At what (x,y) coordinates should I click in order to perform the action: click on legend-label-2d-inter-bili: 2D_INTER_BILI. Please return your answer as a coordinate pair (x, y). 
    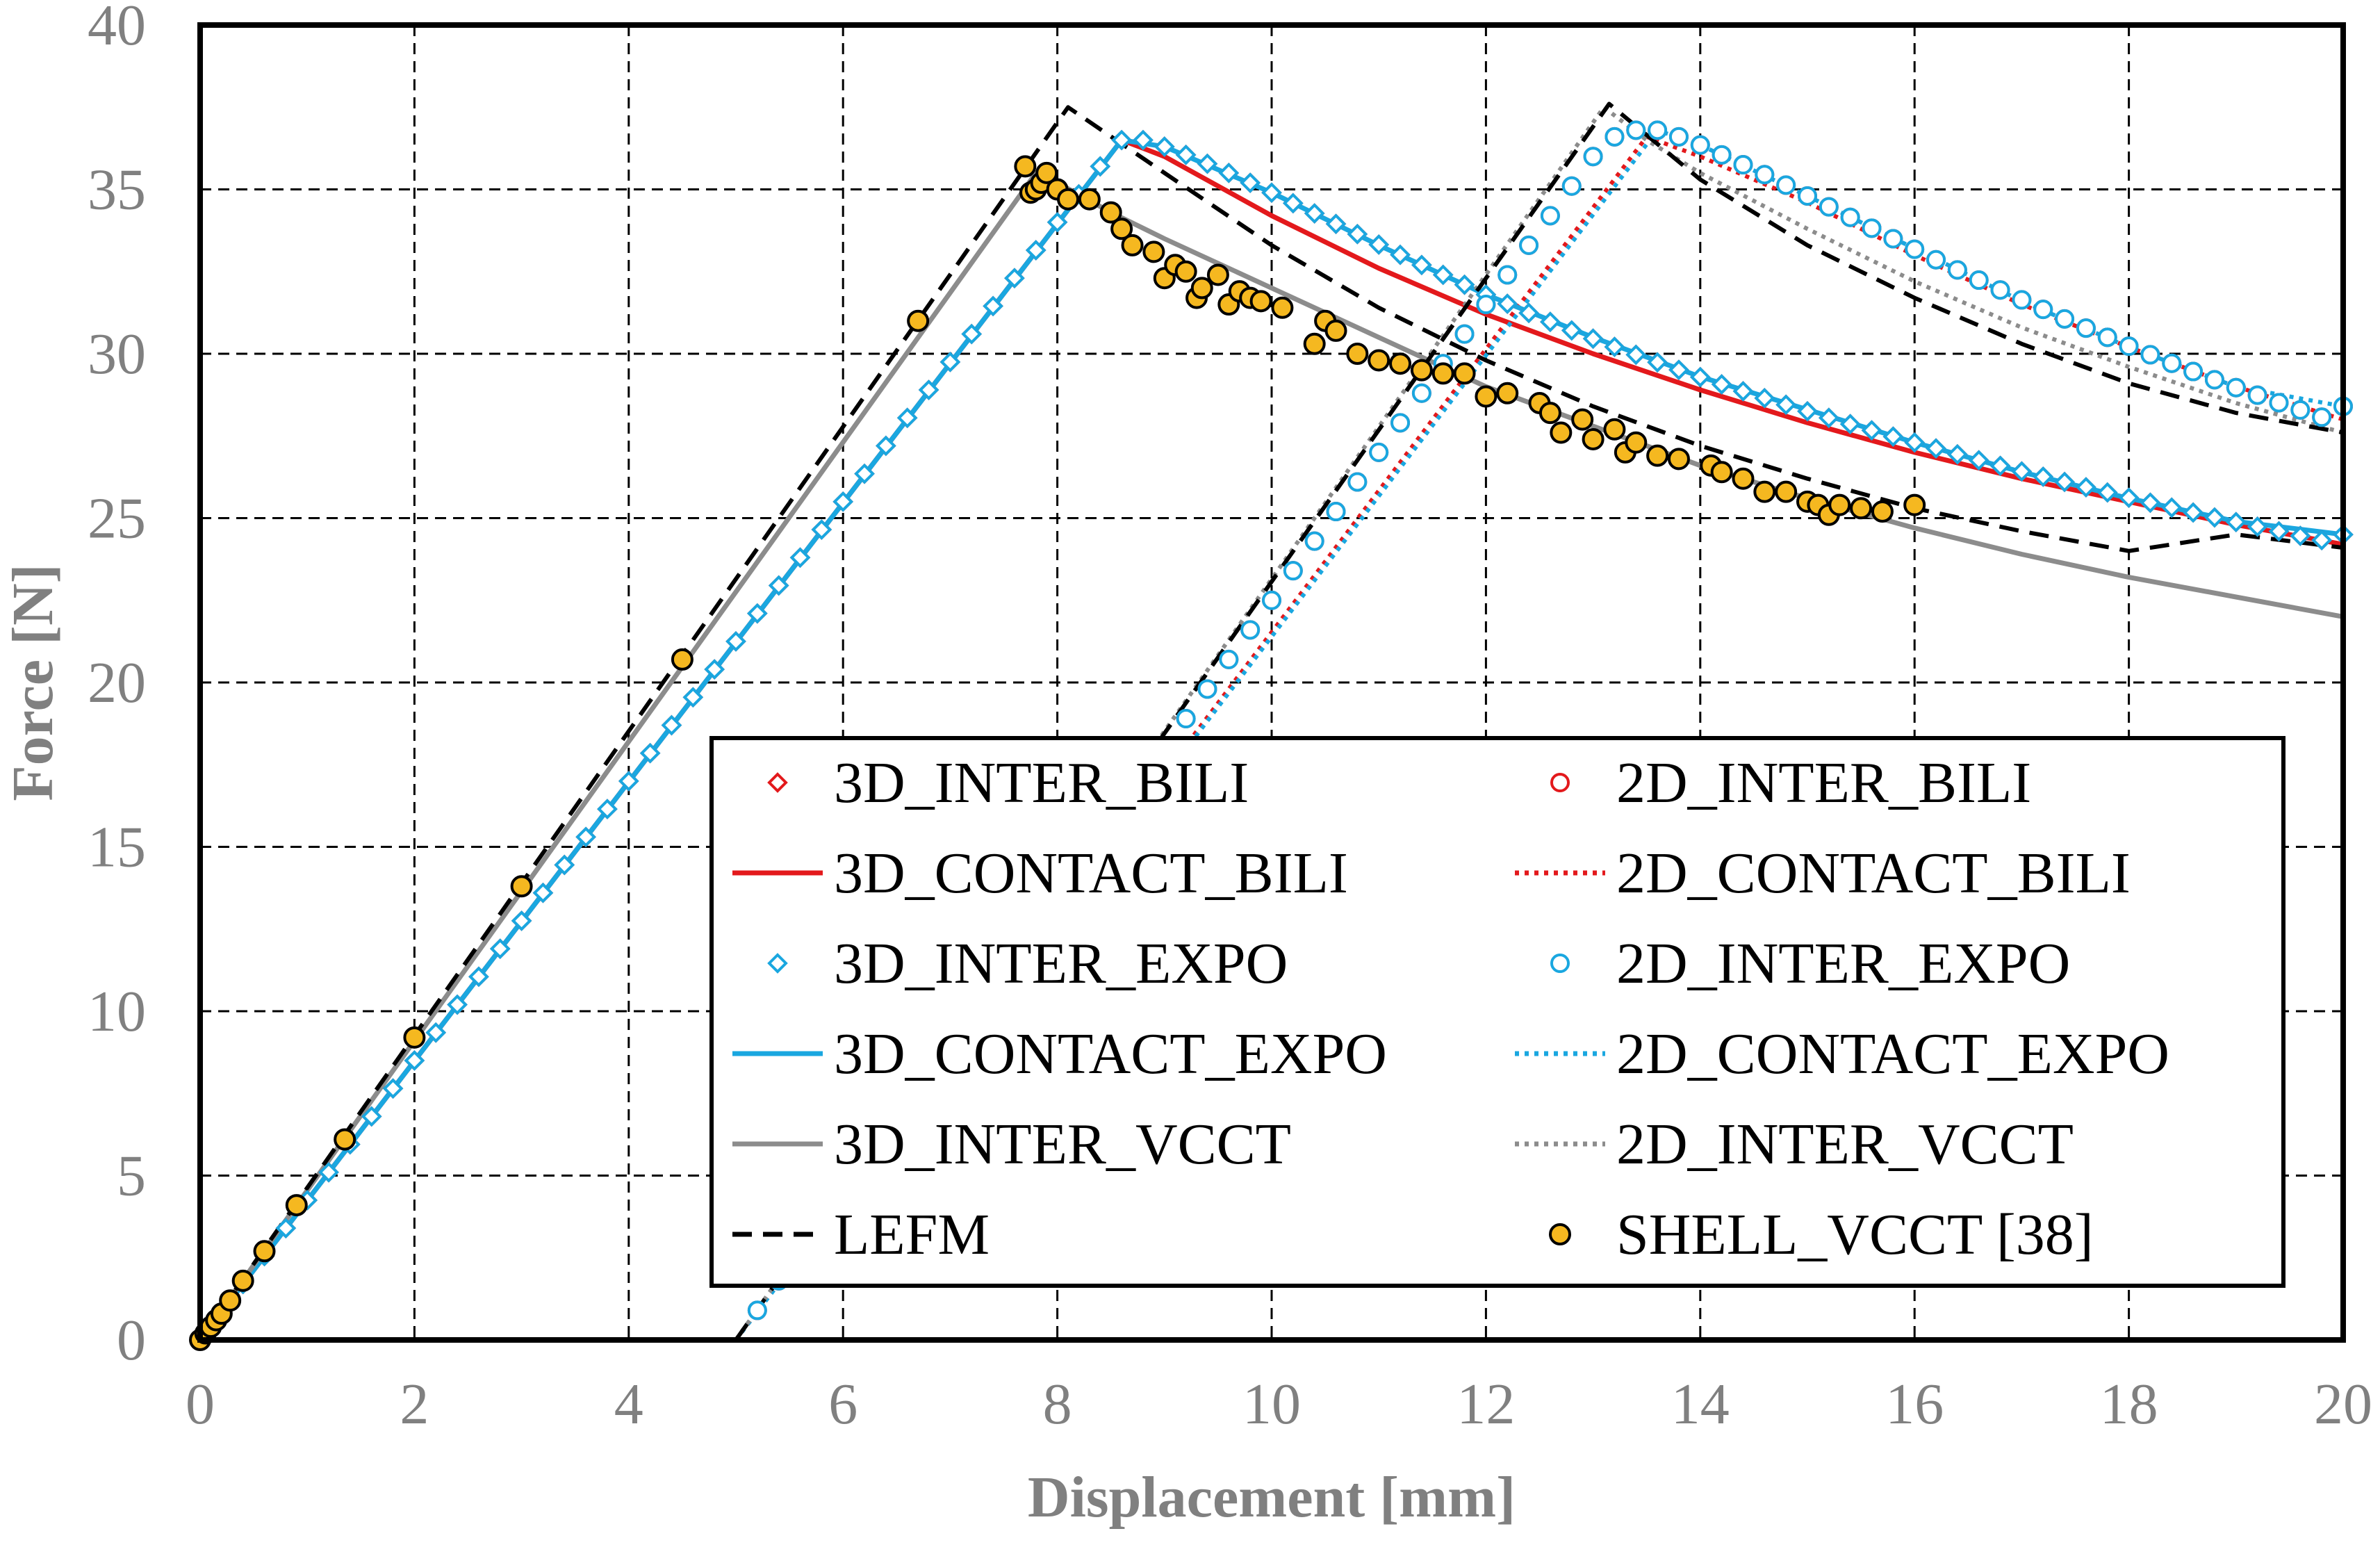
    Looking at the image, I should click on (1823, 783).